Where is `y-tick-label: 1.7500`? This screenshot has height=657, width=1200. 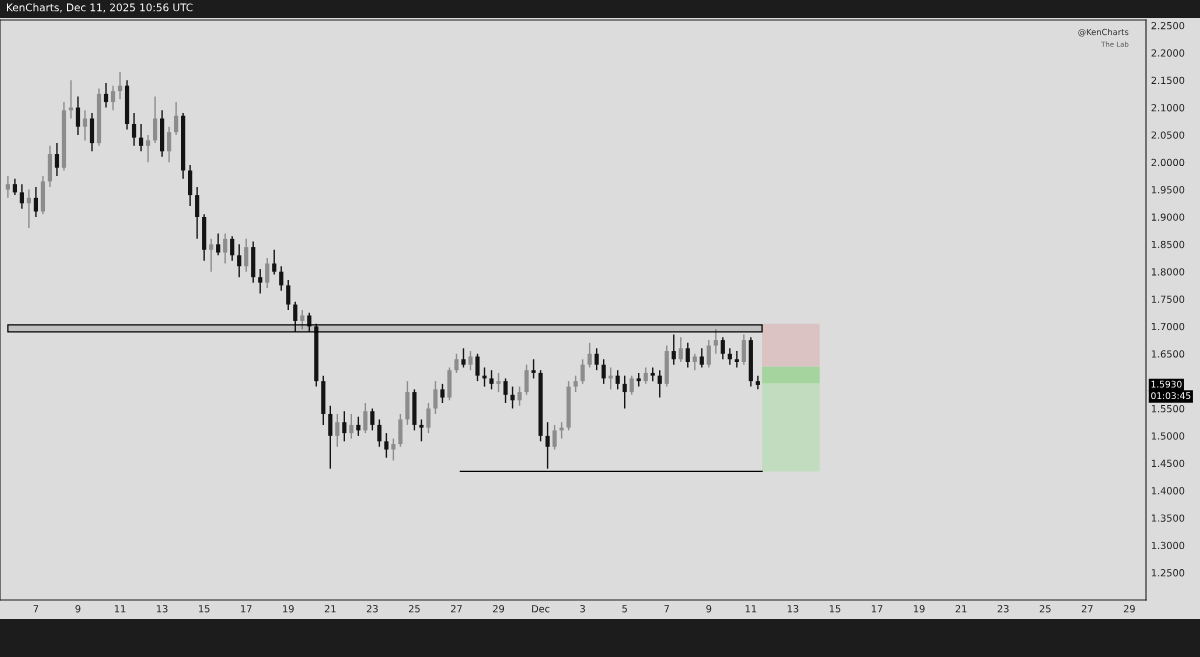
y-tick-label: 1.7500 is located at coordinates (1168, 299).